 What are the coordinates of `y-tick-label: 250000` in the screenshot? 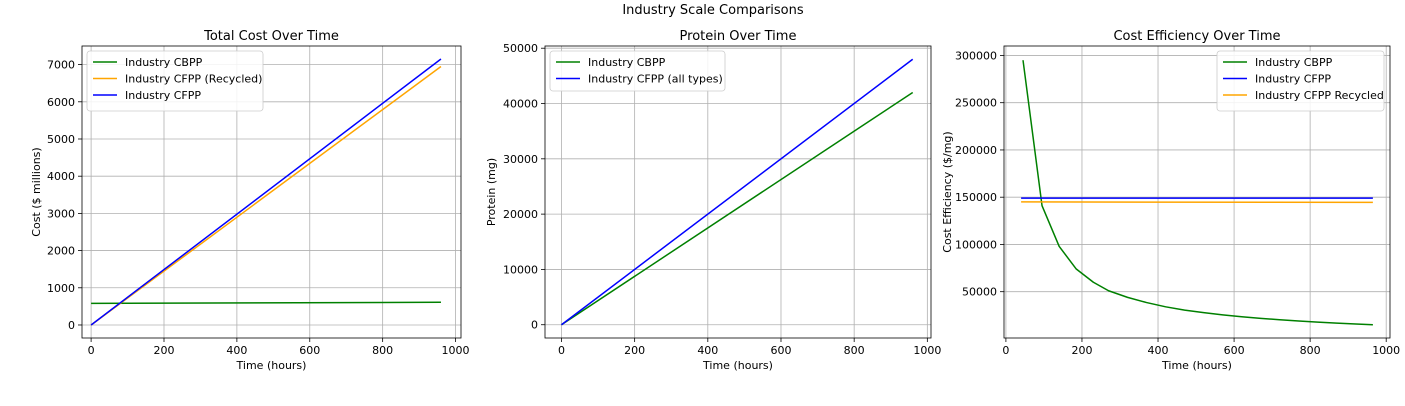 It's located at (976, 103).